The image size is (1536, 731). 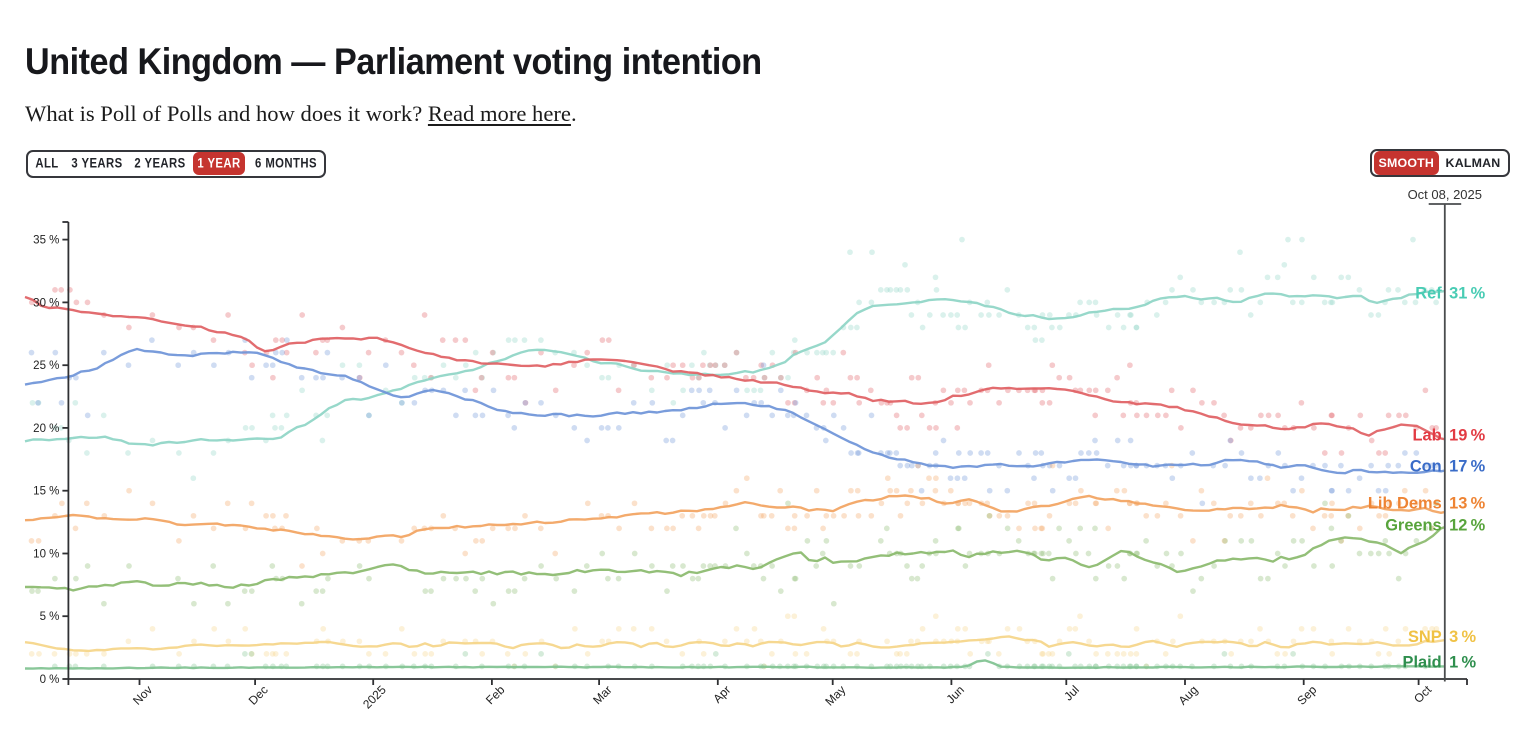 What do you see at coordinates (1188, 695) in the screenshot?
I see `svg-text: Aug` at bounding box center [1188, 695].